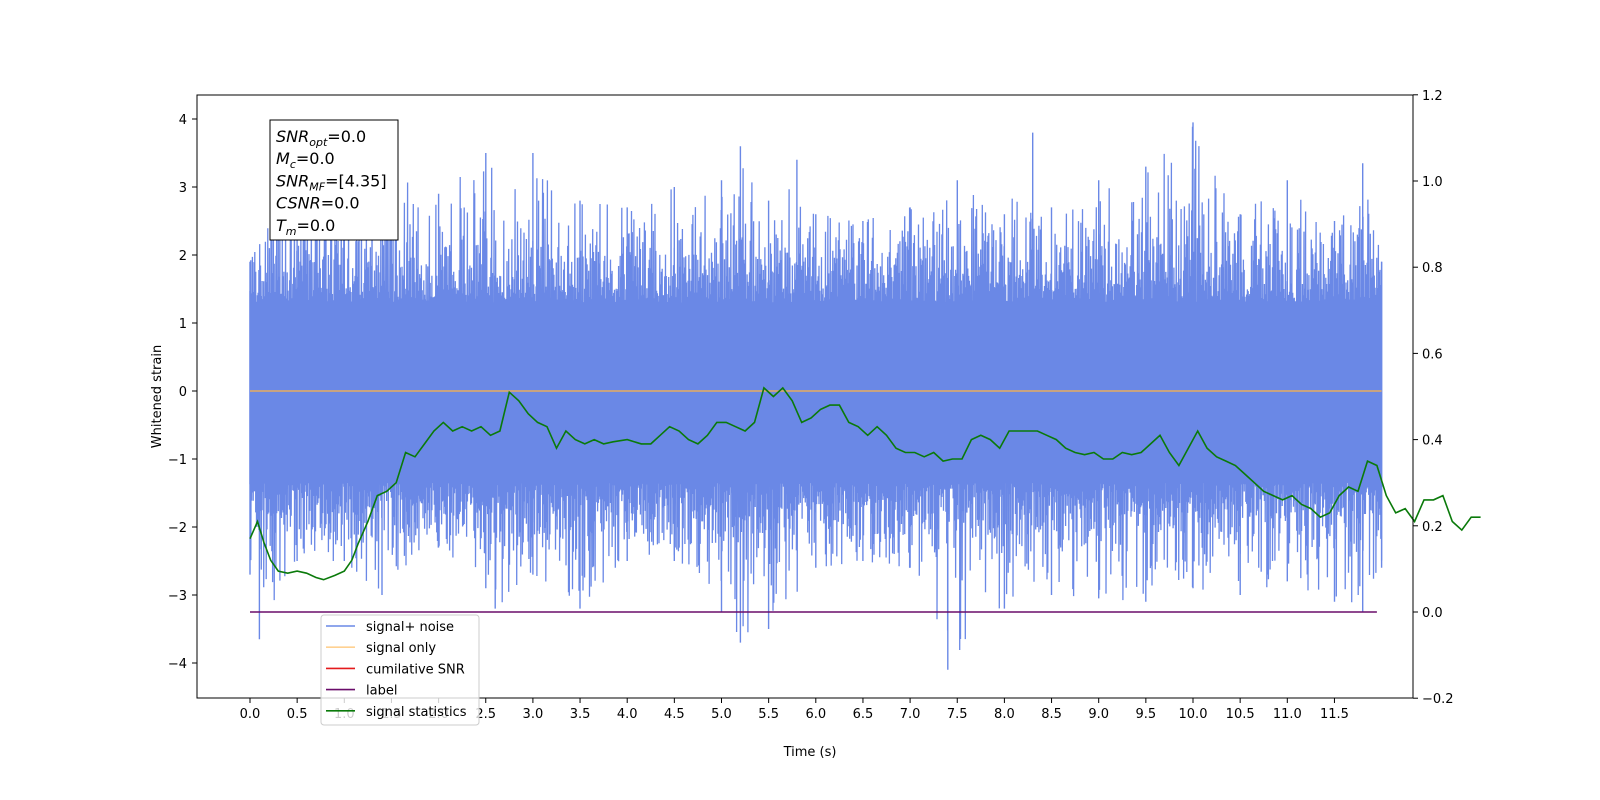 This screenshot has height=800, width=1600. What do you see at coordinates (1334, 714) in the screenshot?
I see `x-tick-label: 11.5` at bounding box center [1334, 714].